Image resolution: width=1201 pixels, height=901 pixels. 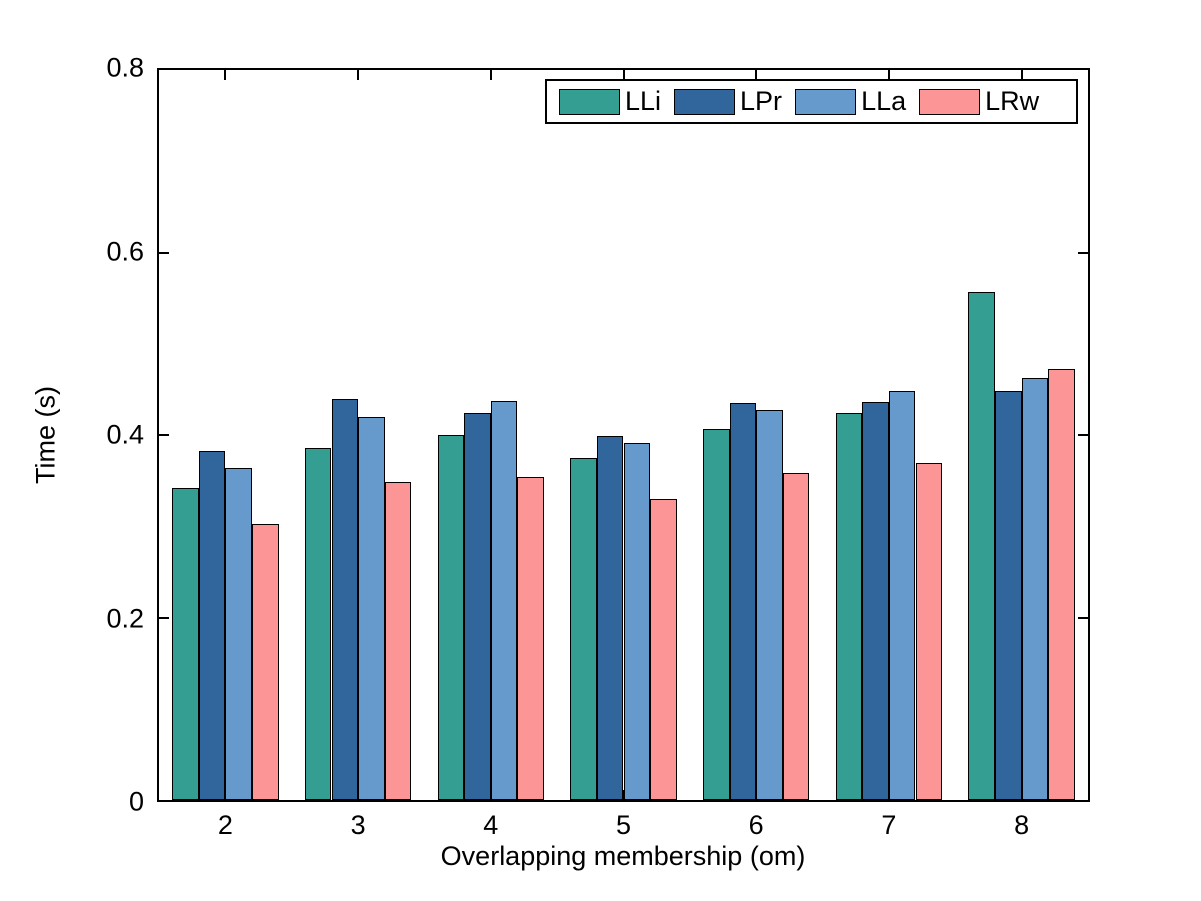 What do you see at coordinates (884, 101) in the screenshot?
I see `legend-label-LLa: LLa` at bounding box center [884, 101].